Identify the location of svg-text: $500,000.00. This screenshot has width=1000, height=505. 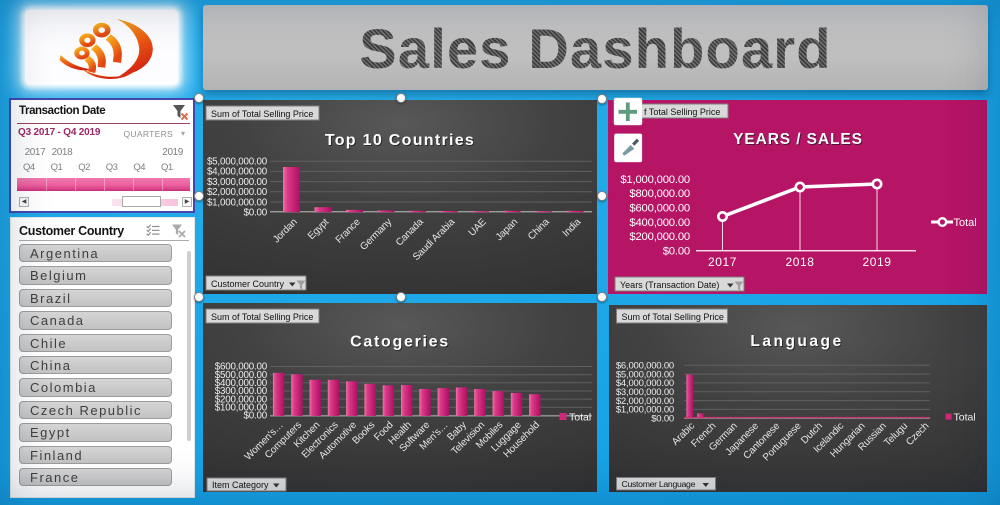
(241, 375).